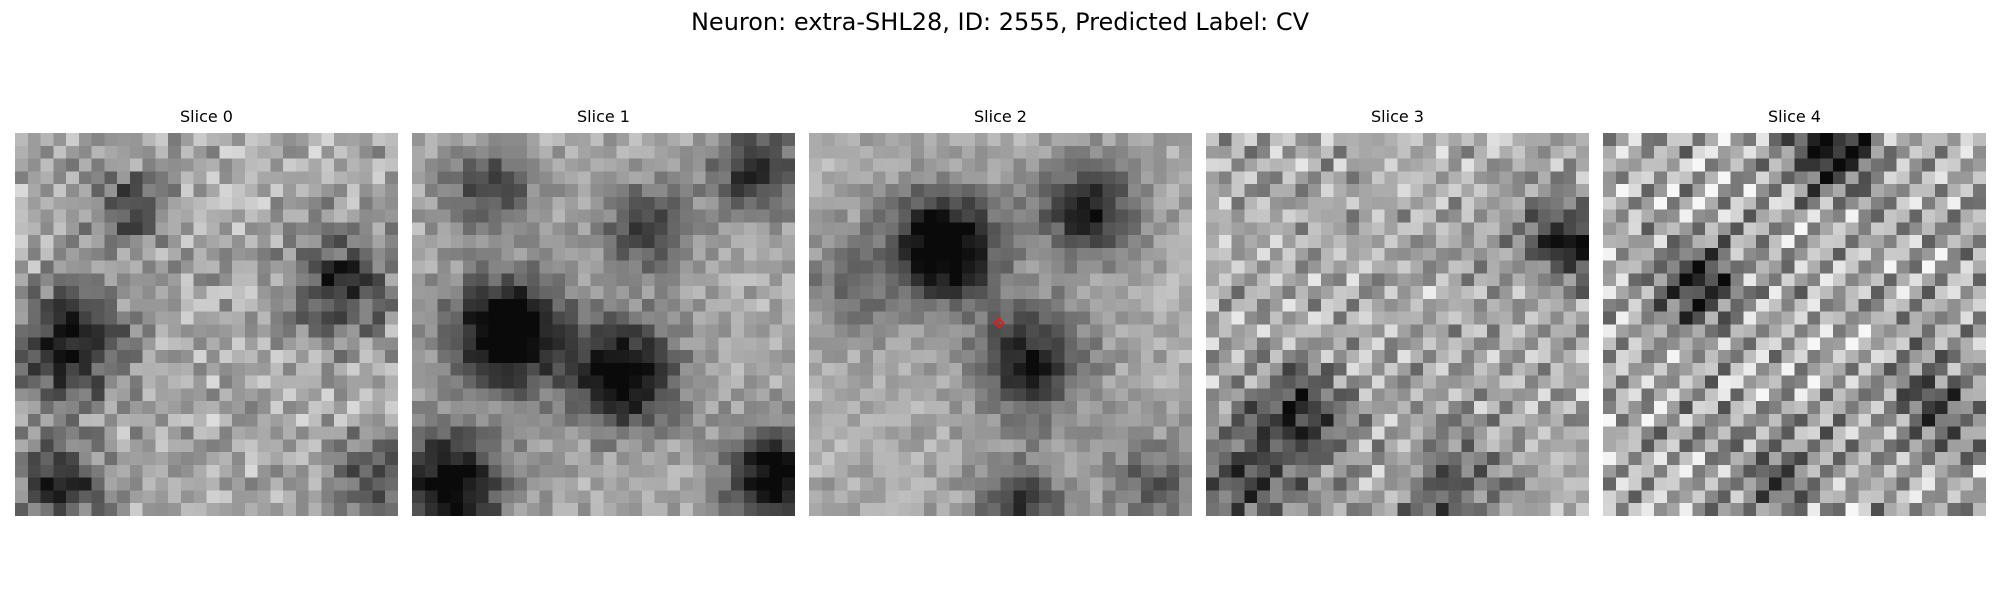  What do you see at coordinates (1794, 116) in the screenshot?
I see `slice-title: Slice 4` at bounding box center [1794, 116].